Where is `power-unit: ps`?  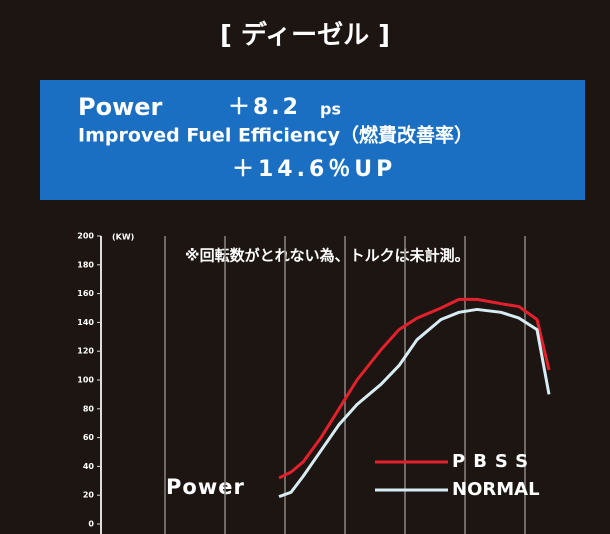 power-unit: ps is located at coordinates (330, 109).